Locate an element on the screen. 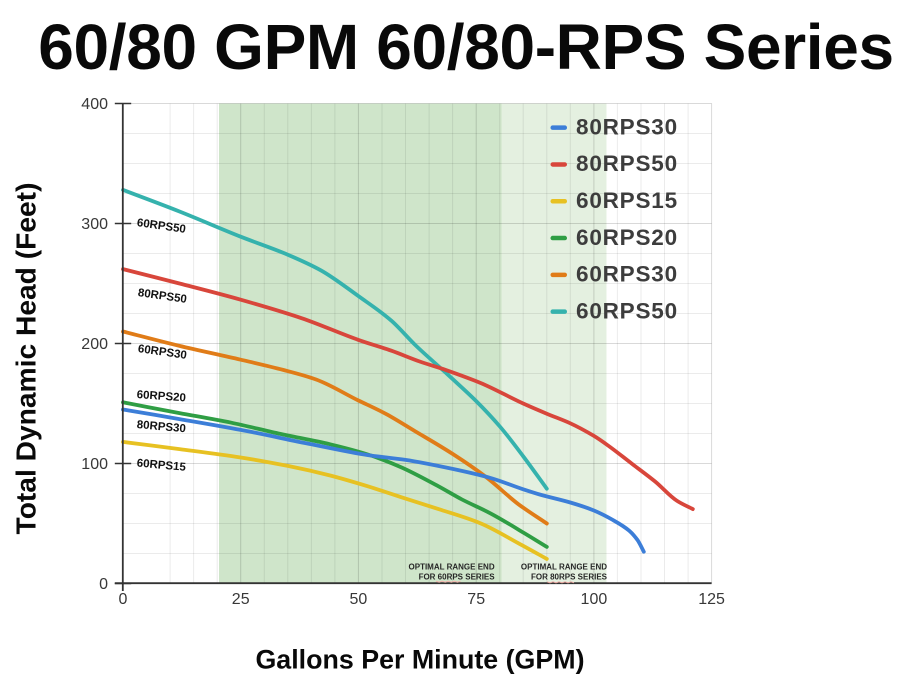  svg-text: 25 is located at coordinates (241, 599).